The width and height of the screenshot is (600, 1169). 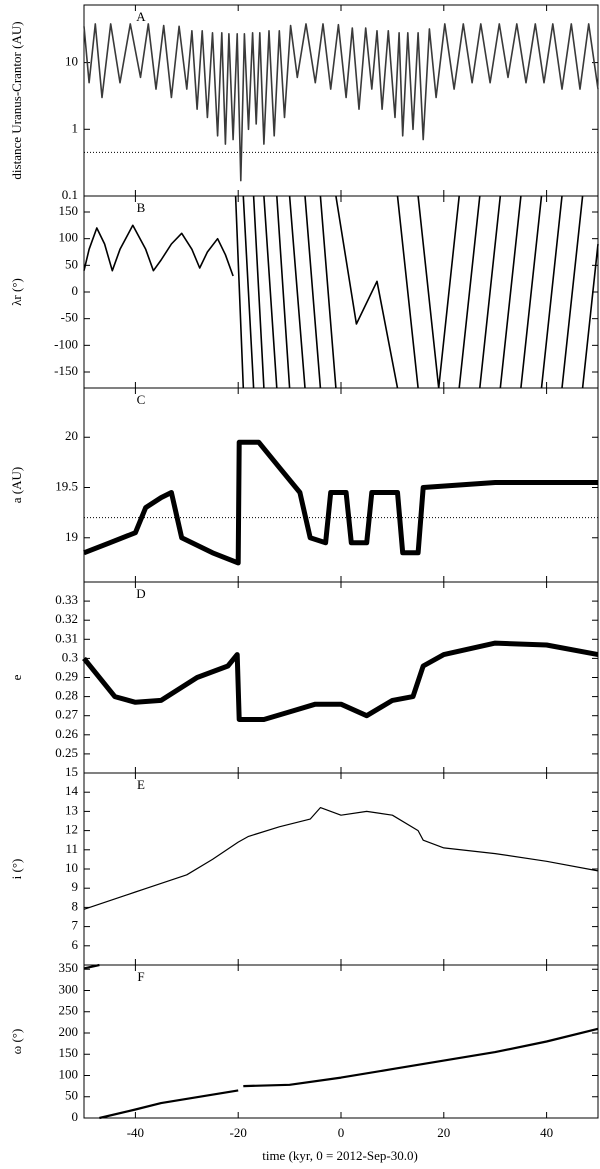 What do you see at coordinates (66, 695) in the screenshot?
I see `y-tick-label: 0.28` at bounding box center [66, 695].